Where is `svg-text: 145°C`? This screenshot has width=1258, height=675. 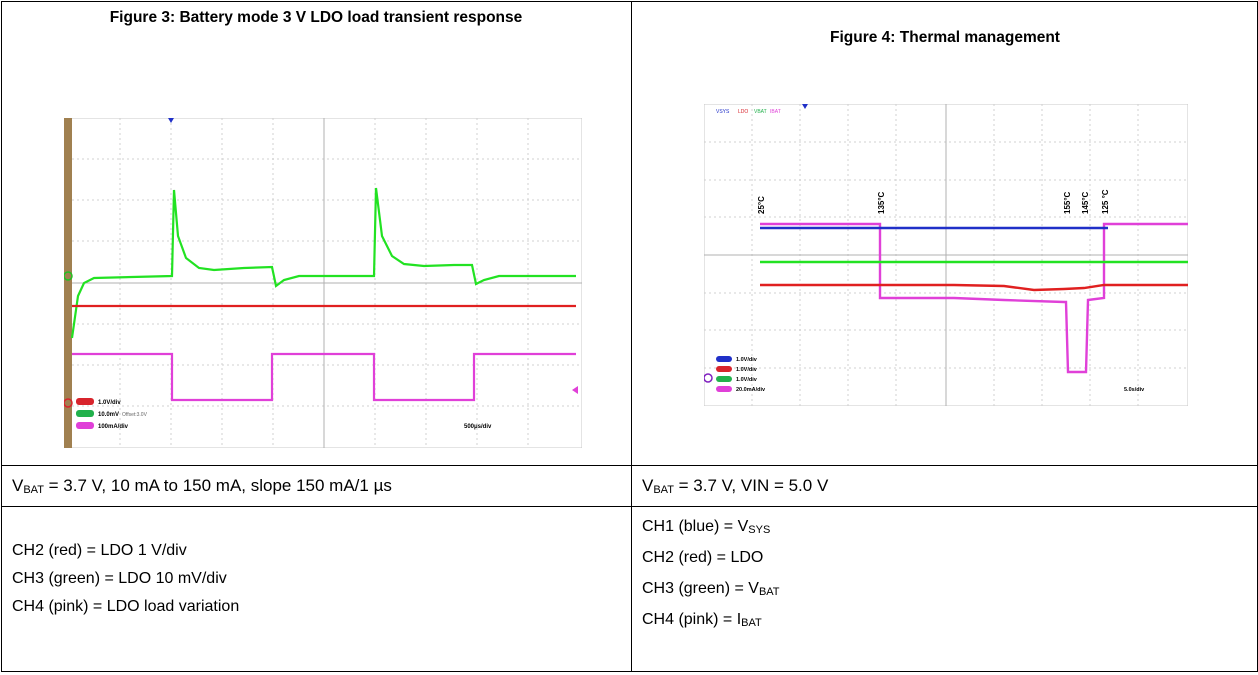
svg-text: 145°C is located at coordinates (1085, 202).